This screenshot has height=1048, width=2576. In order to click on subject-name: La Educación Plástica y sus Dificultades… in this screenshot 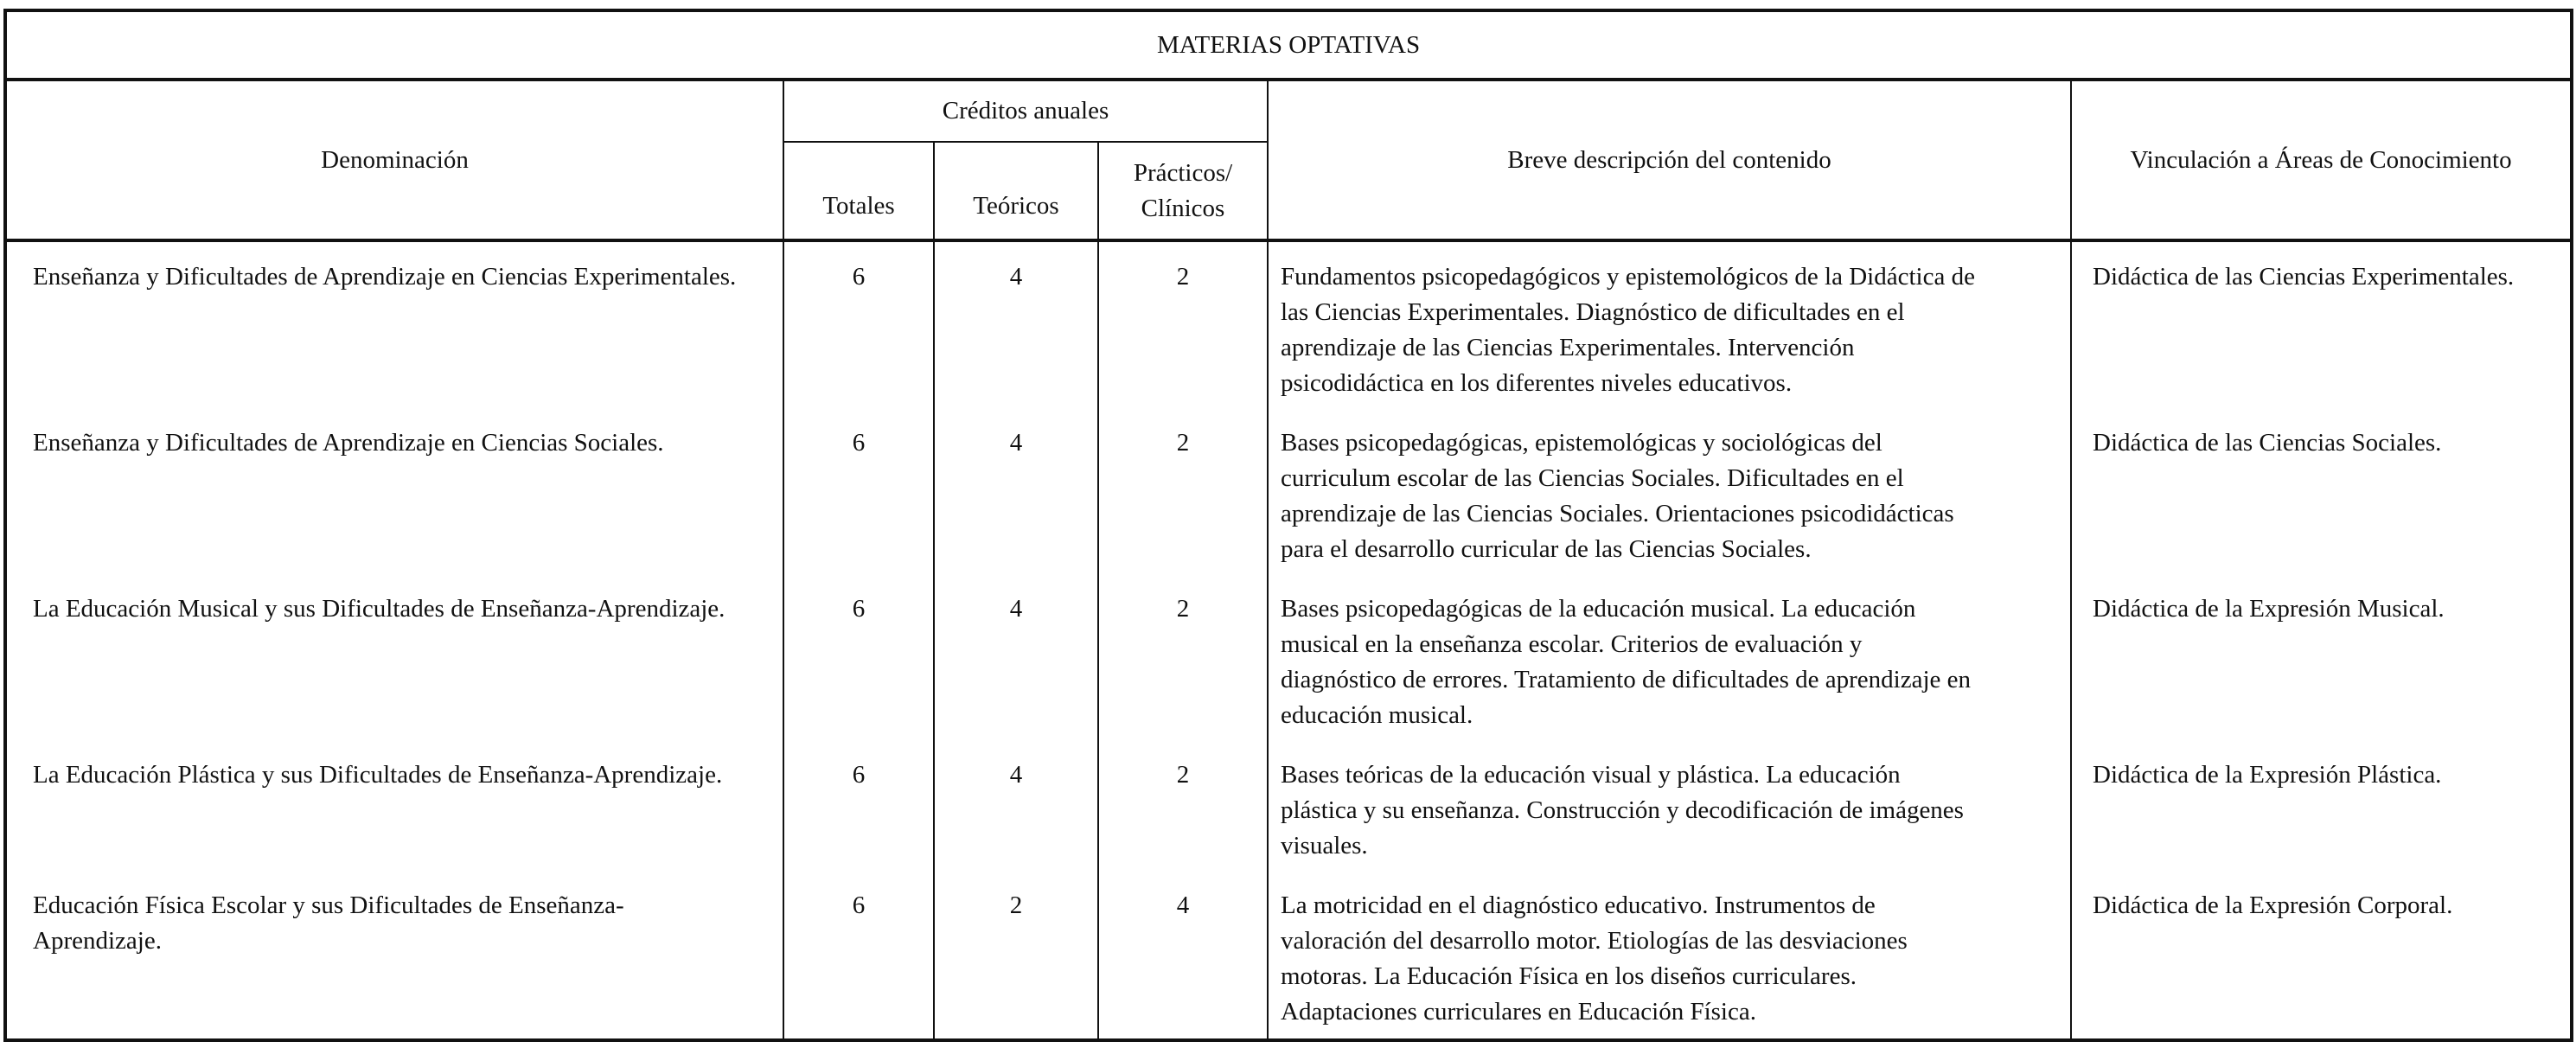, I will do `click(394, 806)`.